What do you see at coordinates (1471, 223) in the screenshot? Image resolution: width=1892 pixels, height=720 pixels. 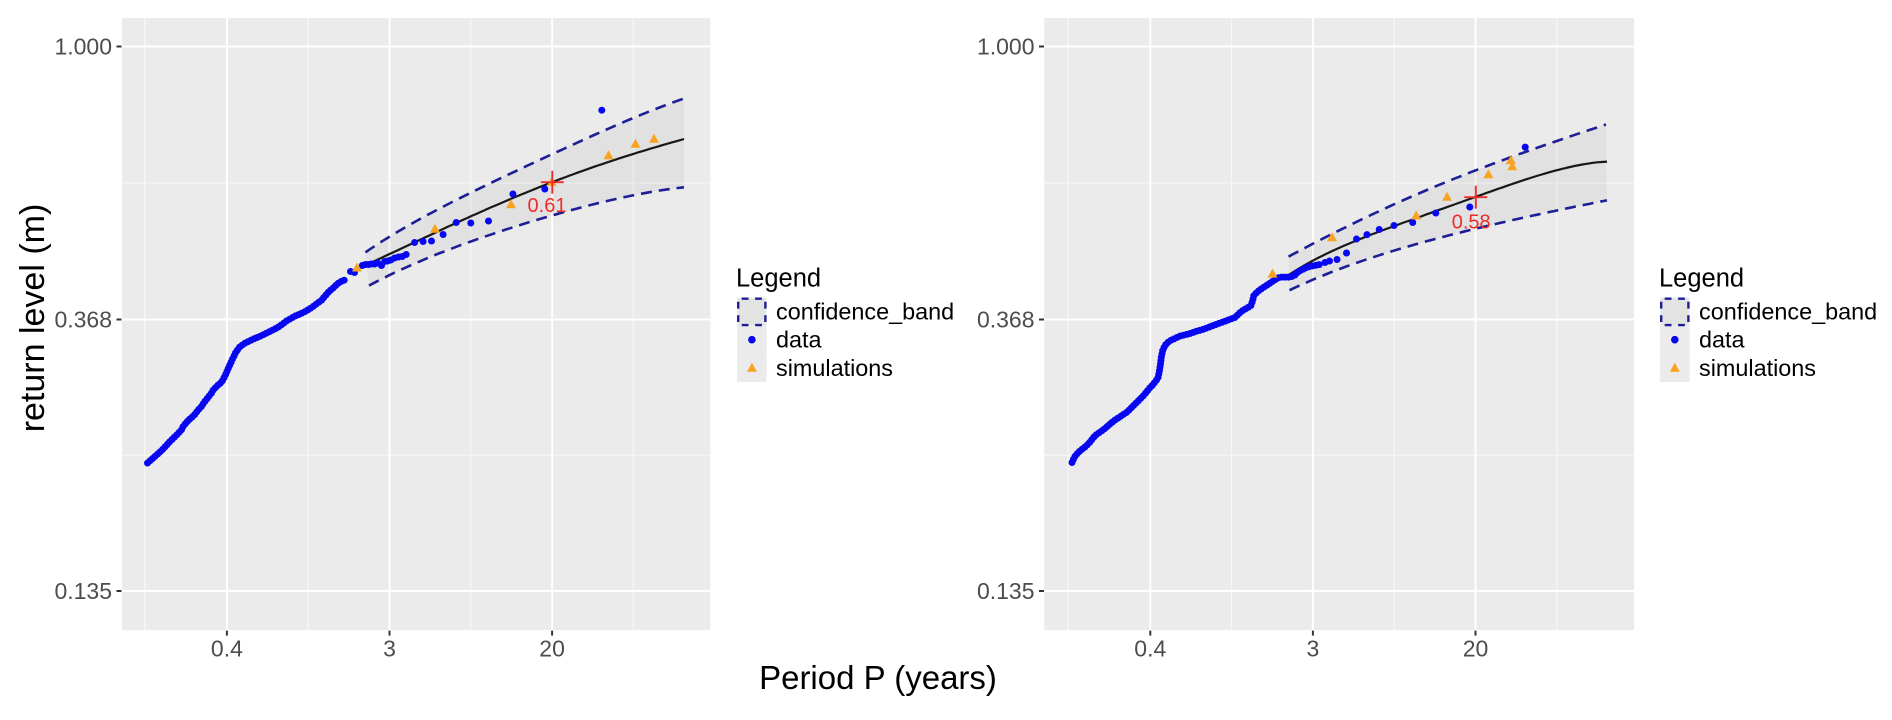 I see `svg-text: 0.58` at bounding box center [1471, 223].